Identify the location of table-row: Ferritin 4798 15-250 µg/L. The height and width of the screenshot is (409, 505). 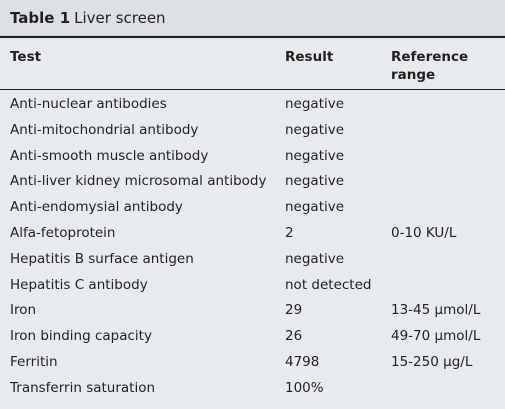
(252, 363).